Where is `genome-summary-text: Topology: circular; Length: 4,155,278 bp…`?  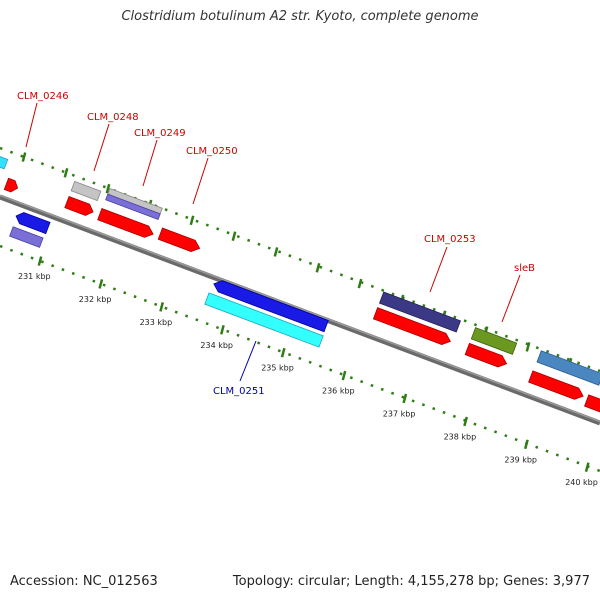
genome-summary-text: Topology: circular; Length: 4,155,278 bp… is located at coordinates (411, 581).